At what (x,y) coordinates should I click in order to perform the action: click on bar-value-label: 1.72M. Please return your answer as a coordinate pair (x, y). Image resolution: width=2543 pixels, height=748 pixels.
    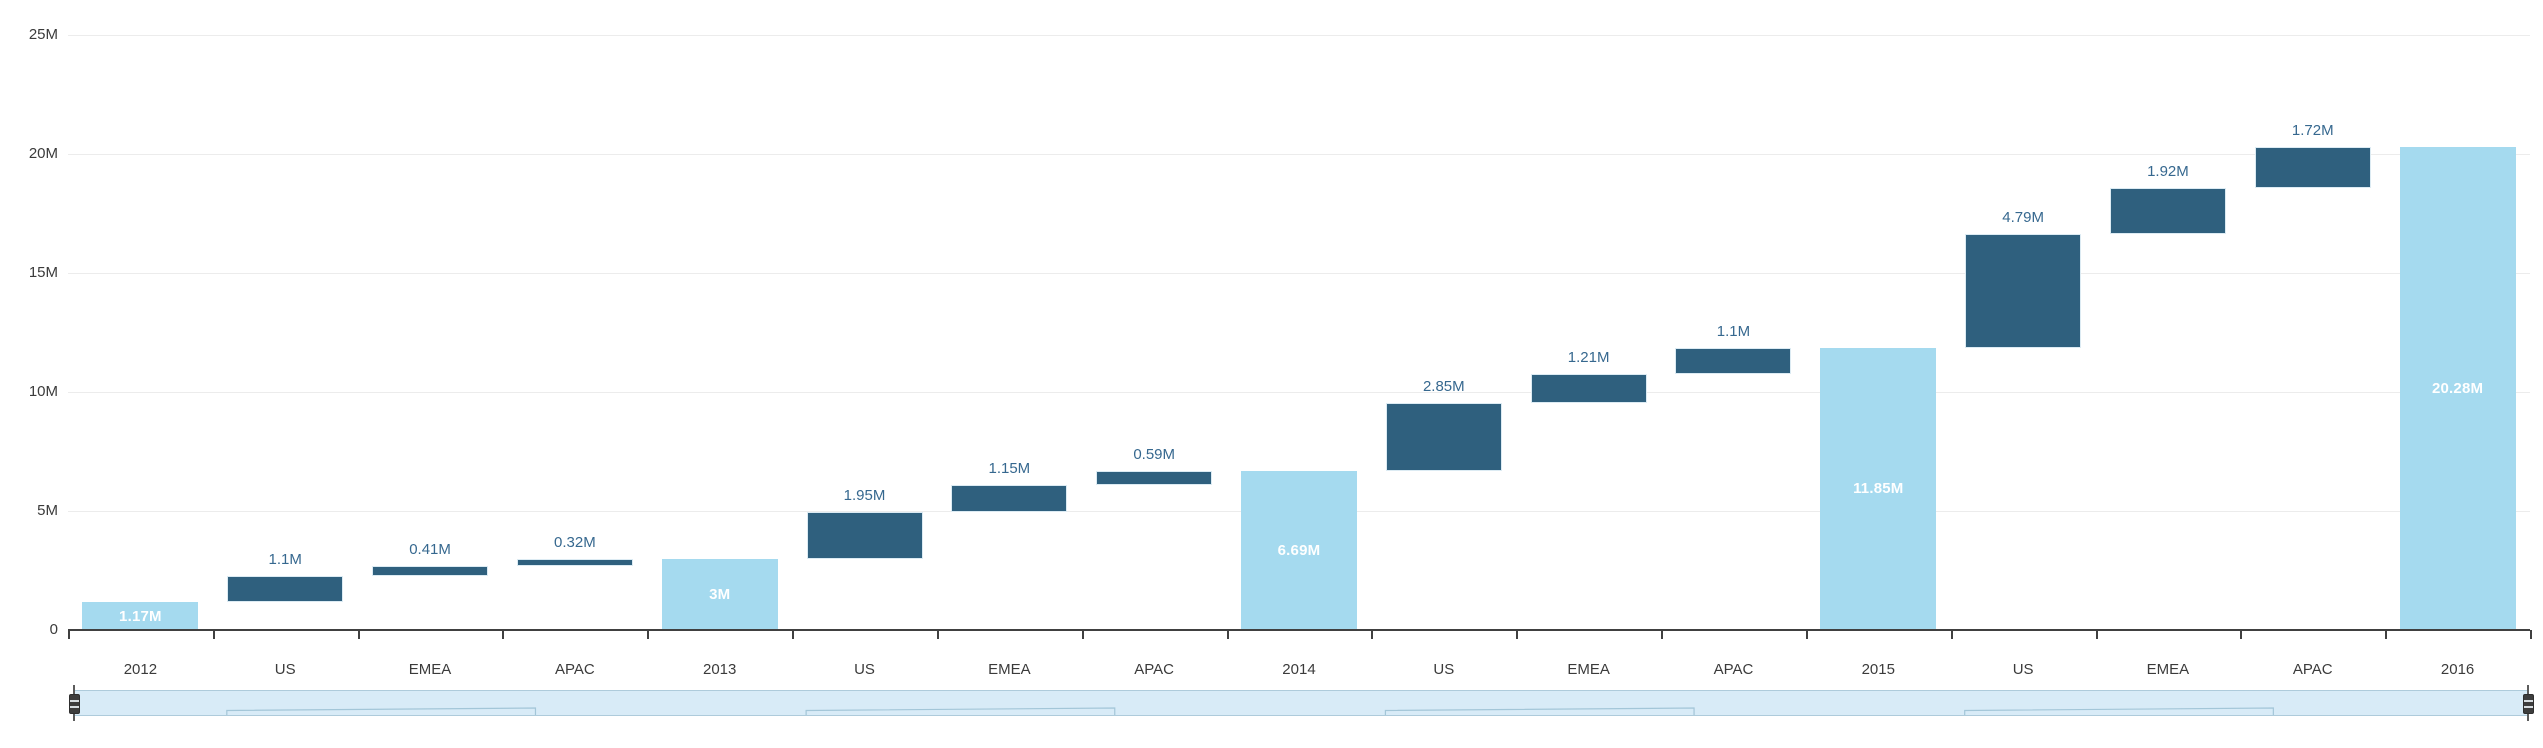
    Looking at the image, I should click on (2312, 131).